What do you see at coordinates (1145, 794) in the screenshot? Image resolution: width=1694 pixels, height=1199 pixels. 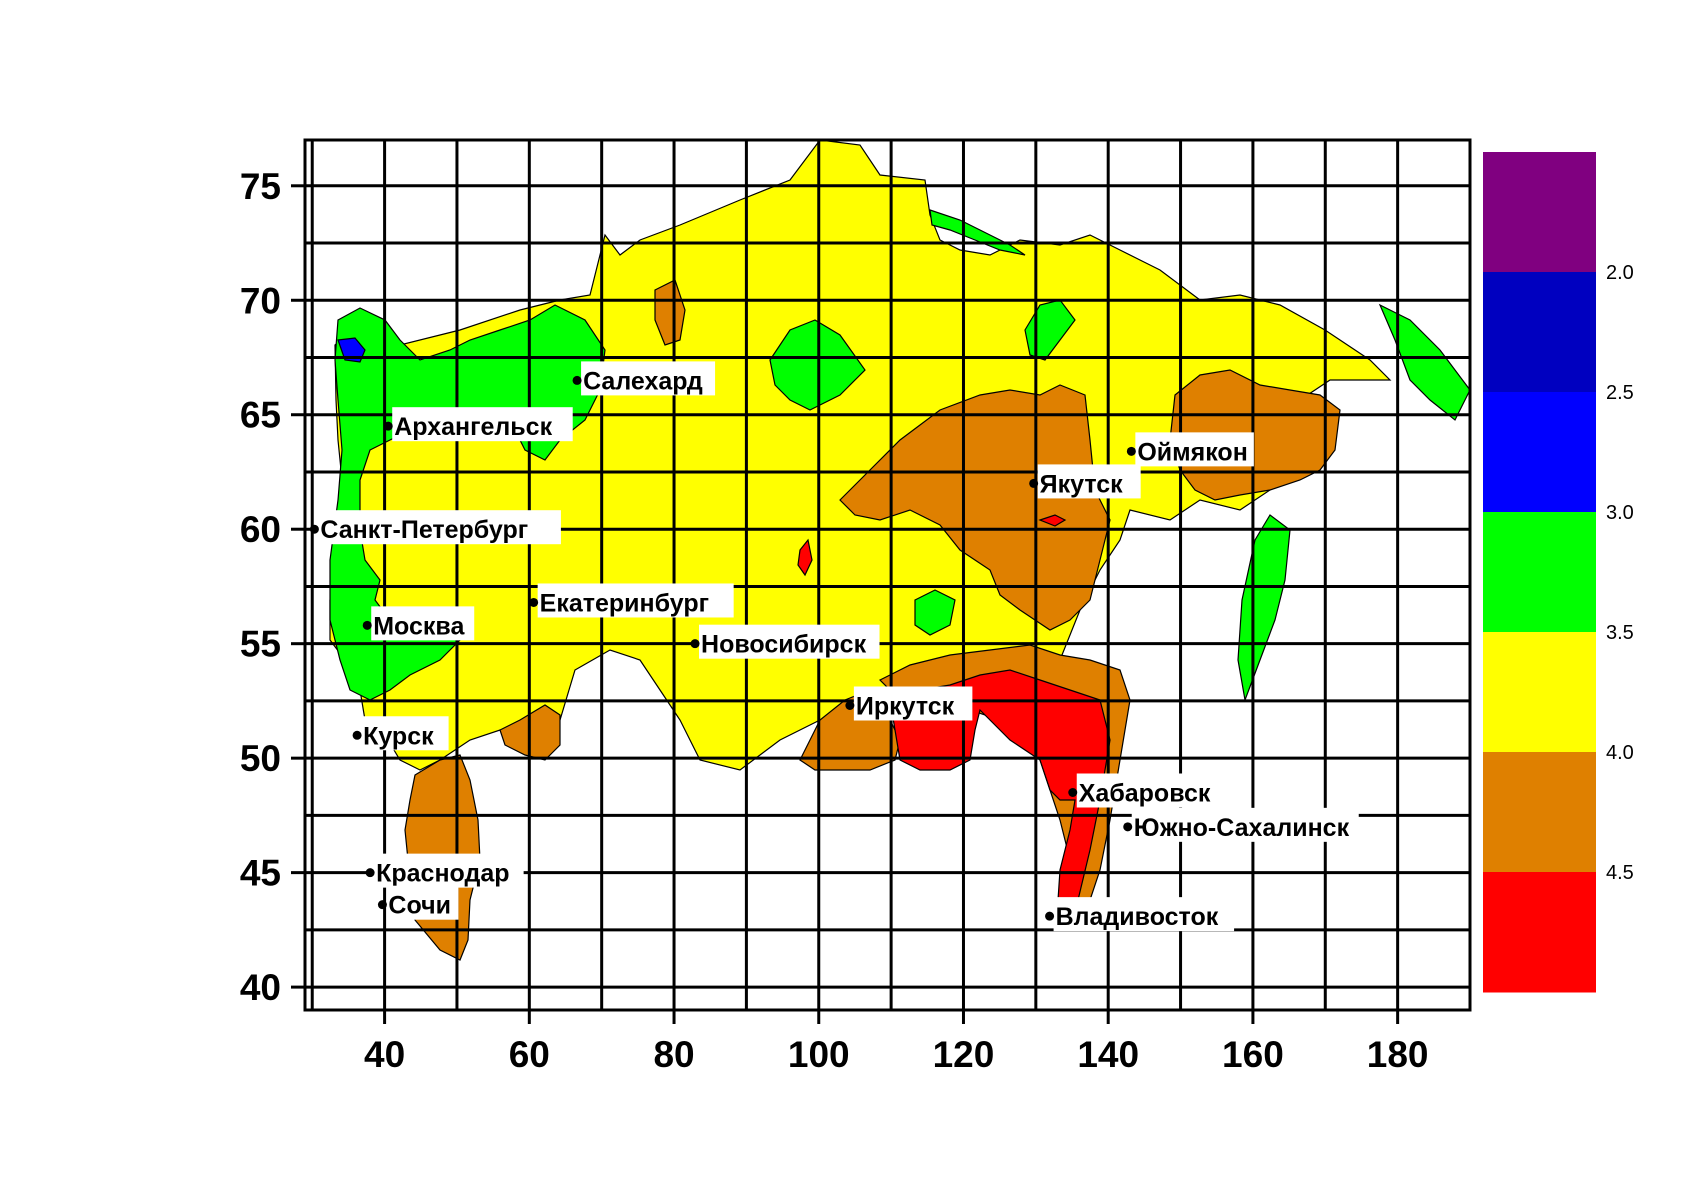 I see `city-label: Хабаровск` at bounding box center [1145, 794].